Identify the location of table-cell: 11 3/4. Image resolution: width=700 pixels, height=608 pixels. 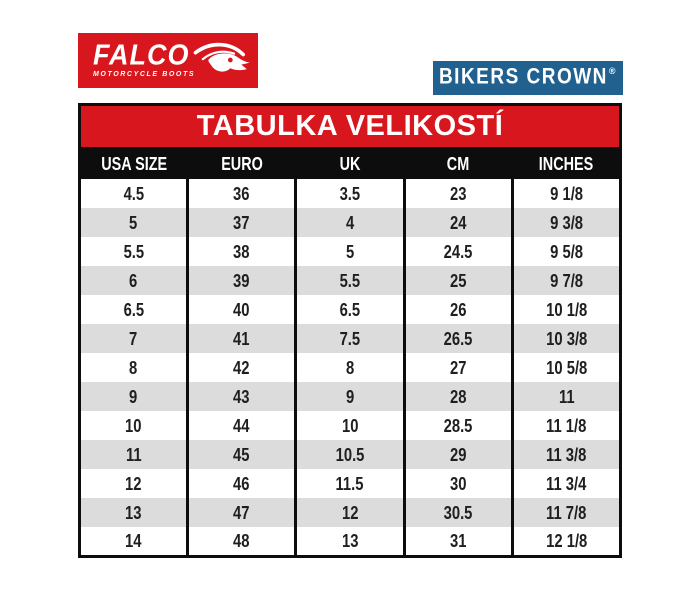
(566, 483).